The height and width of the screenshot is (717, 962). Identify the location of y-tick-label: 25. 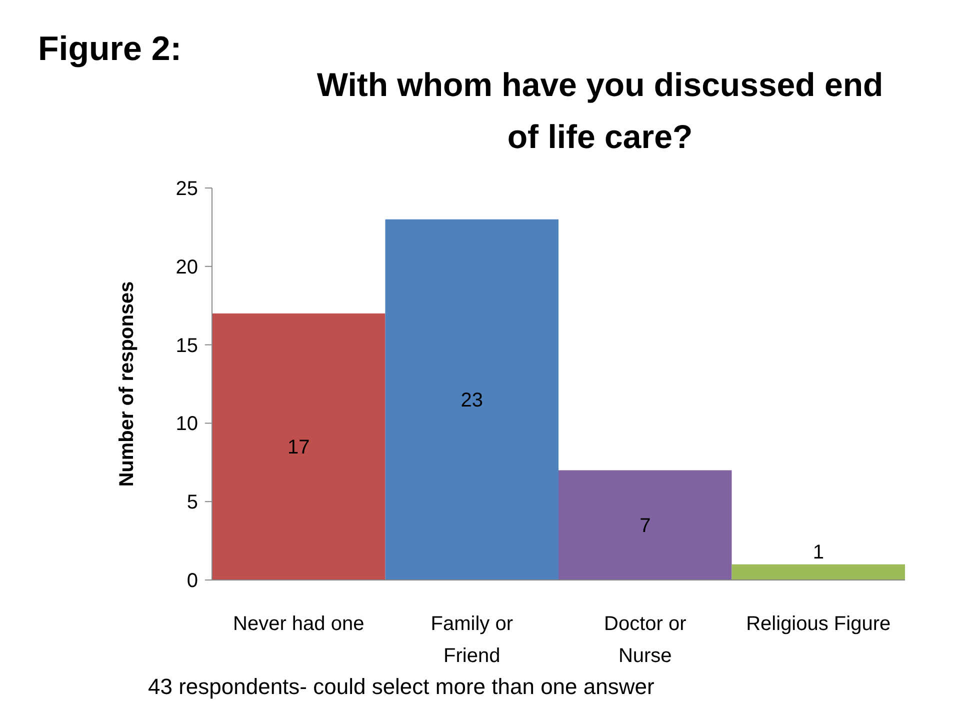
(187, 189).